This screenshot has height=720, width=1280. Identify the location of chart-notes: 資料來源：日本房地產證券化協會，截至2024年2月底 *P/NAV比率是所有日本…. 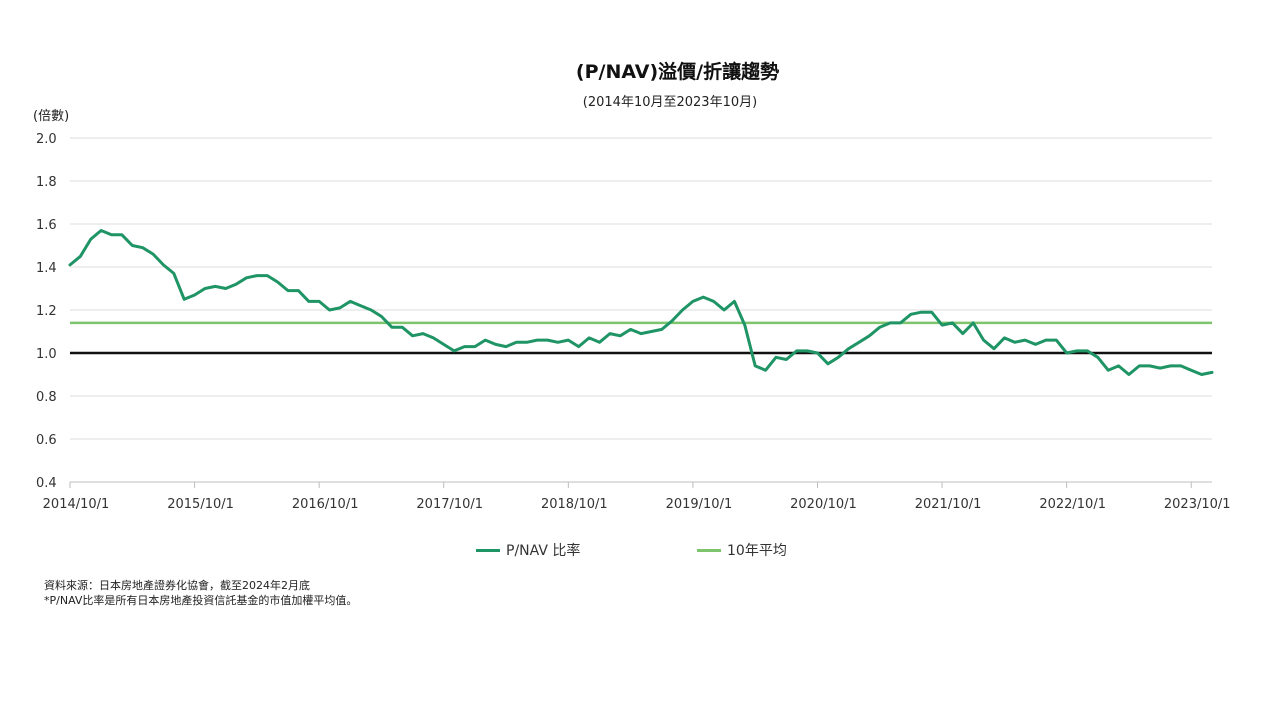
(200, 593).